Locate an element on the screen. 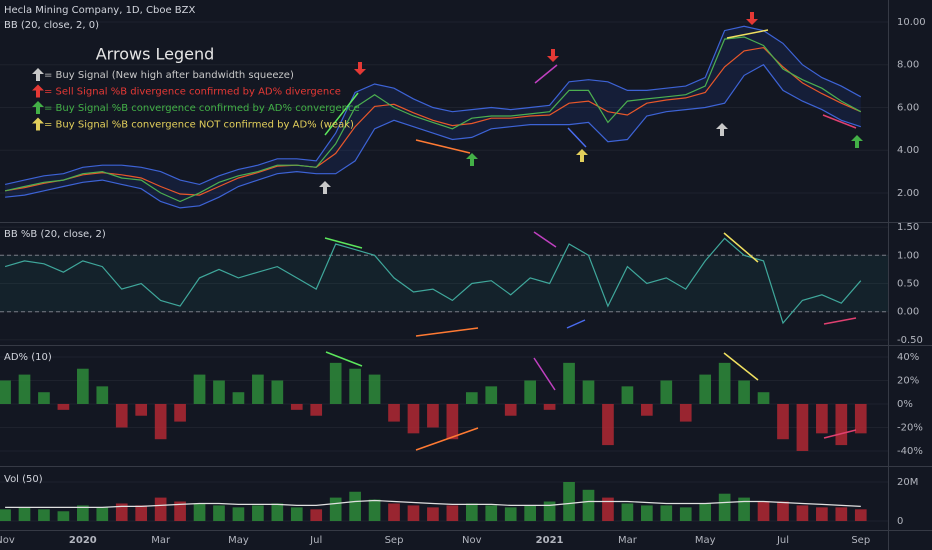 The image size is (932, 550). y-tick-label: 2.00 is located at coordinates (908, 193).